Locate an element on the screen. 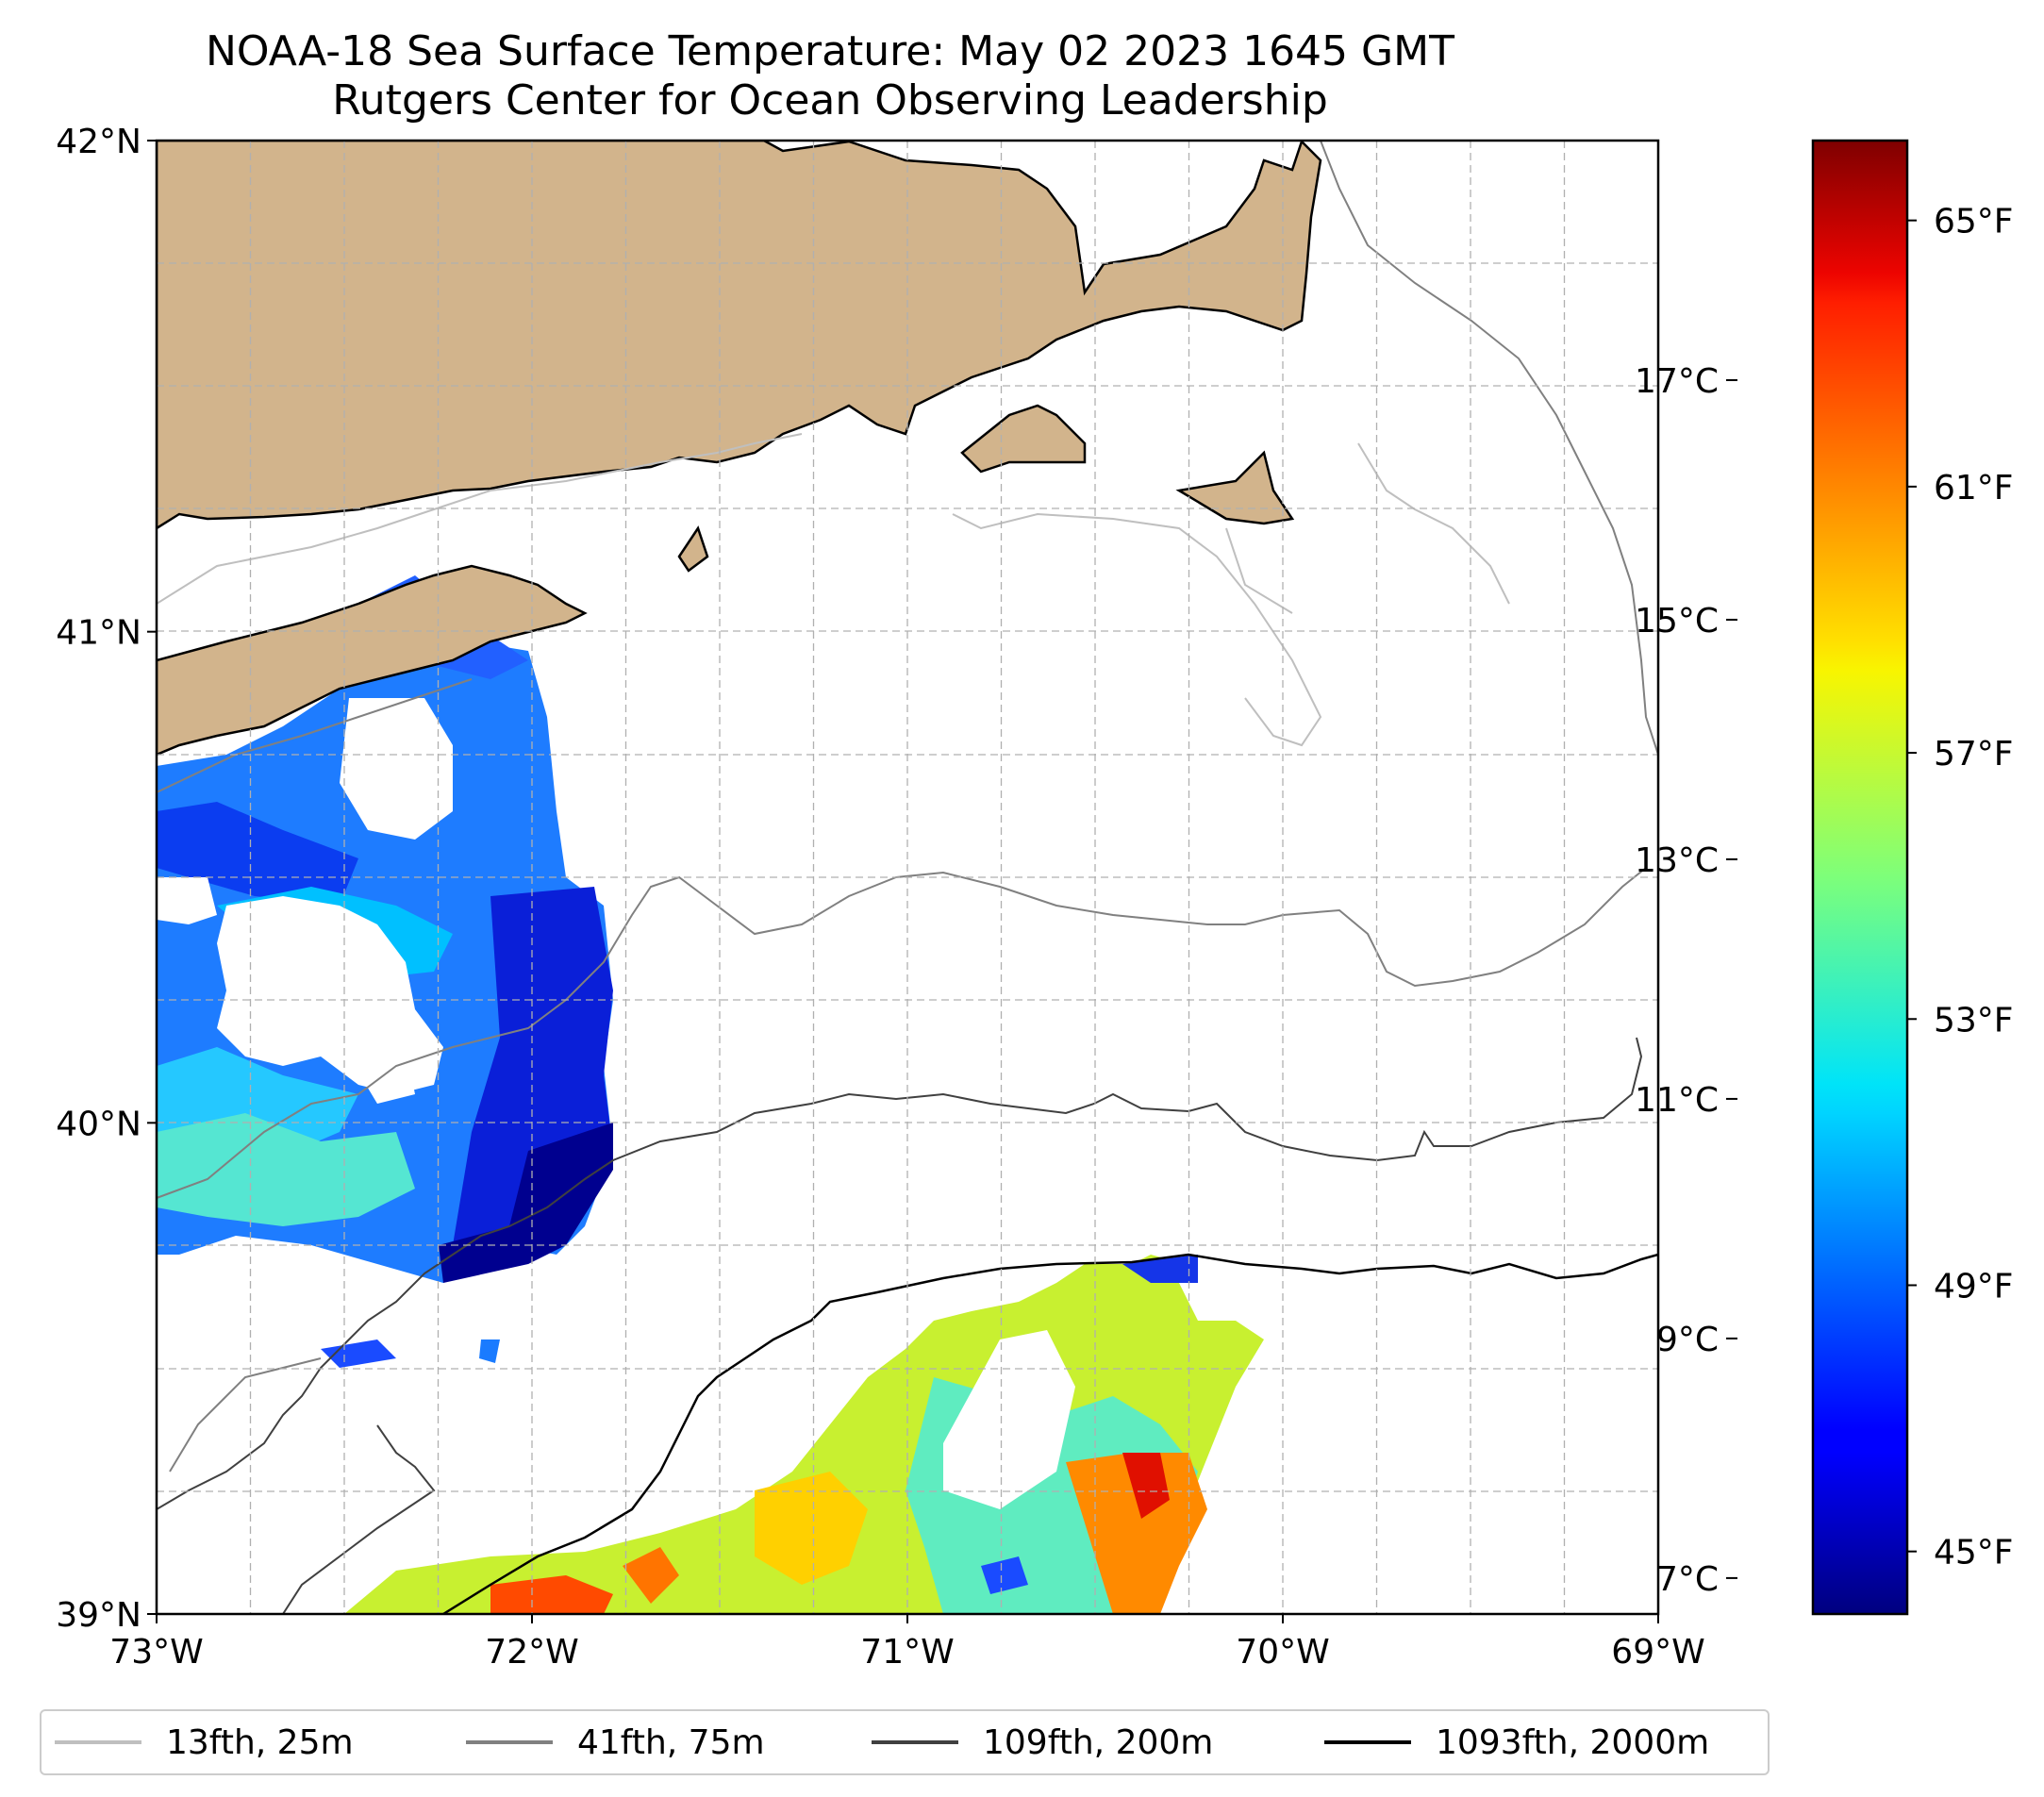  legend-item-1: 41fth, 75m is located at coordinates (615, 1742).